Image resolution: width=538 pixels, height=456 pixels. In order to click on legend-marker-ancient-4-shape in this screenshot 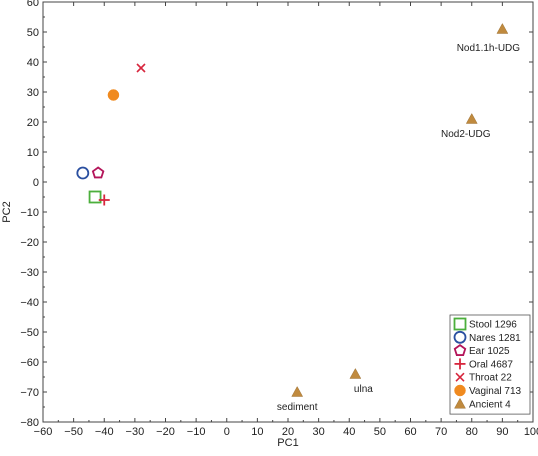, I will do `click(460, 403)`.